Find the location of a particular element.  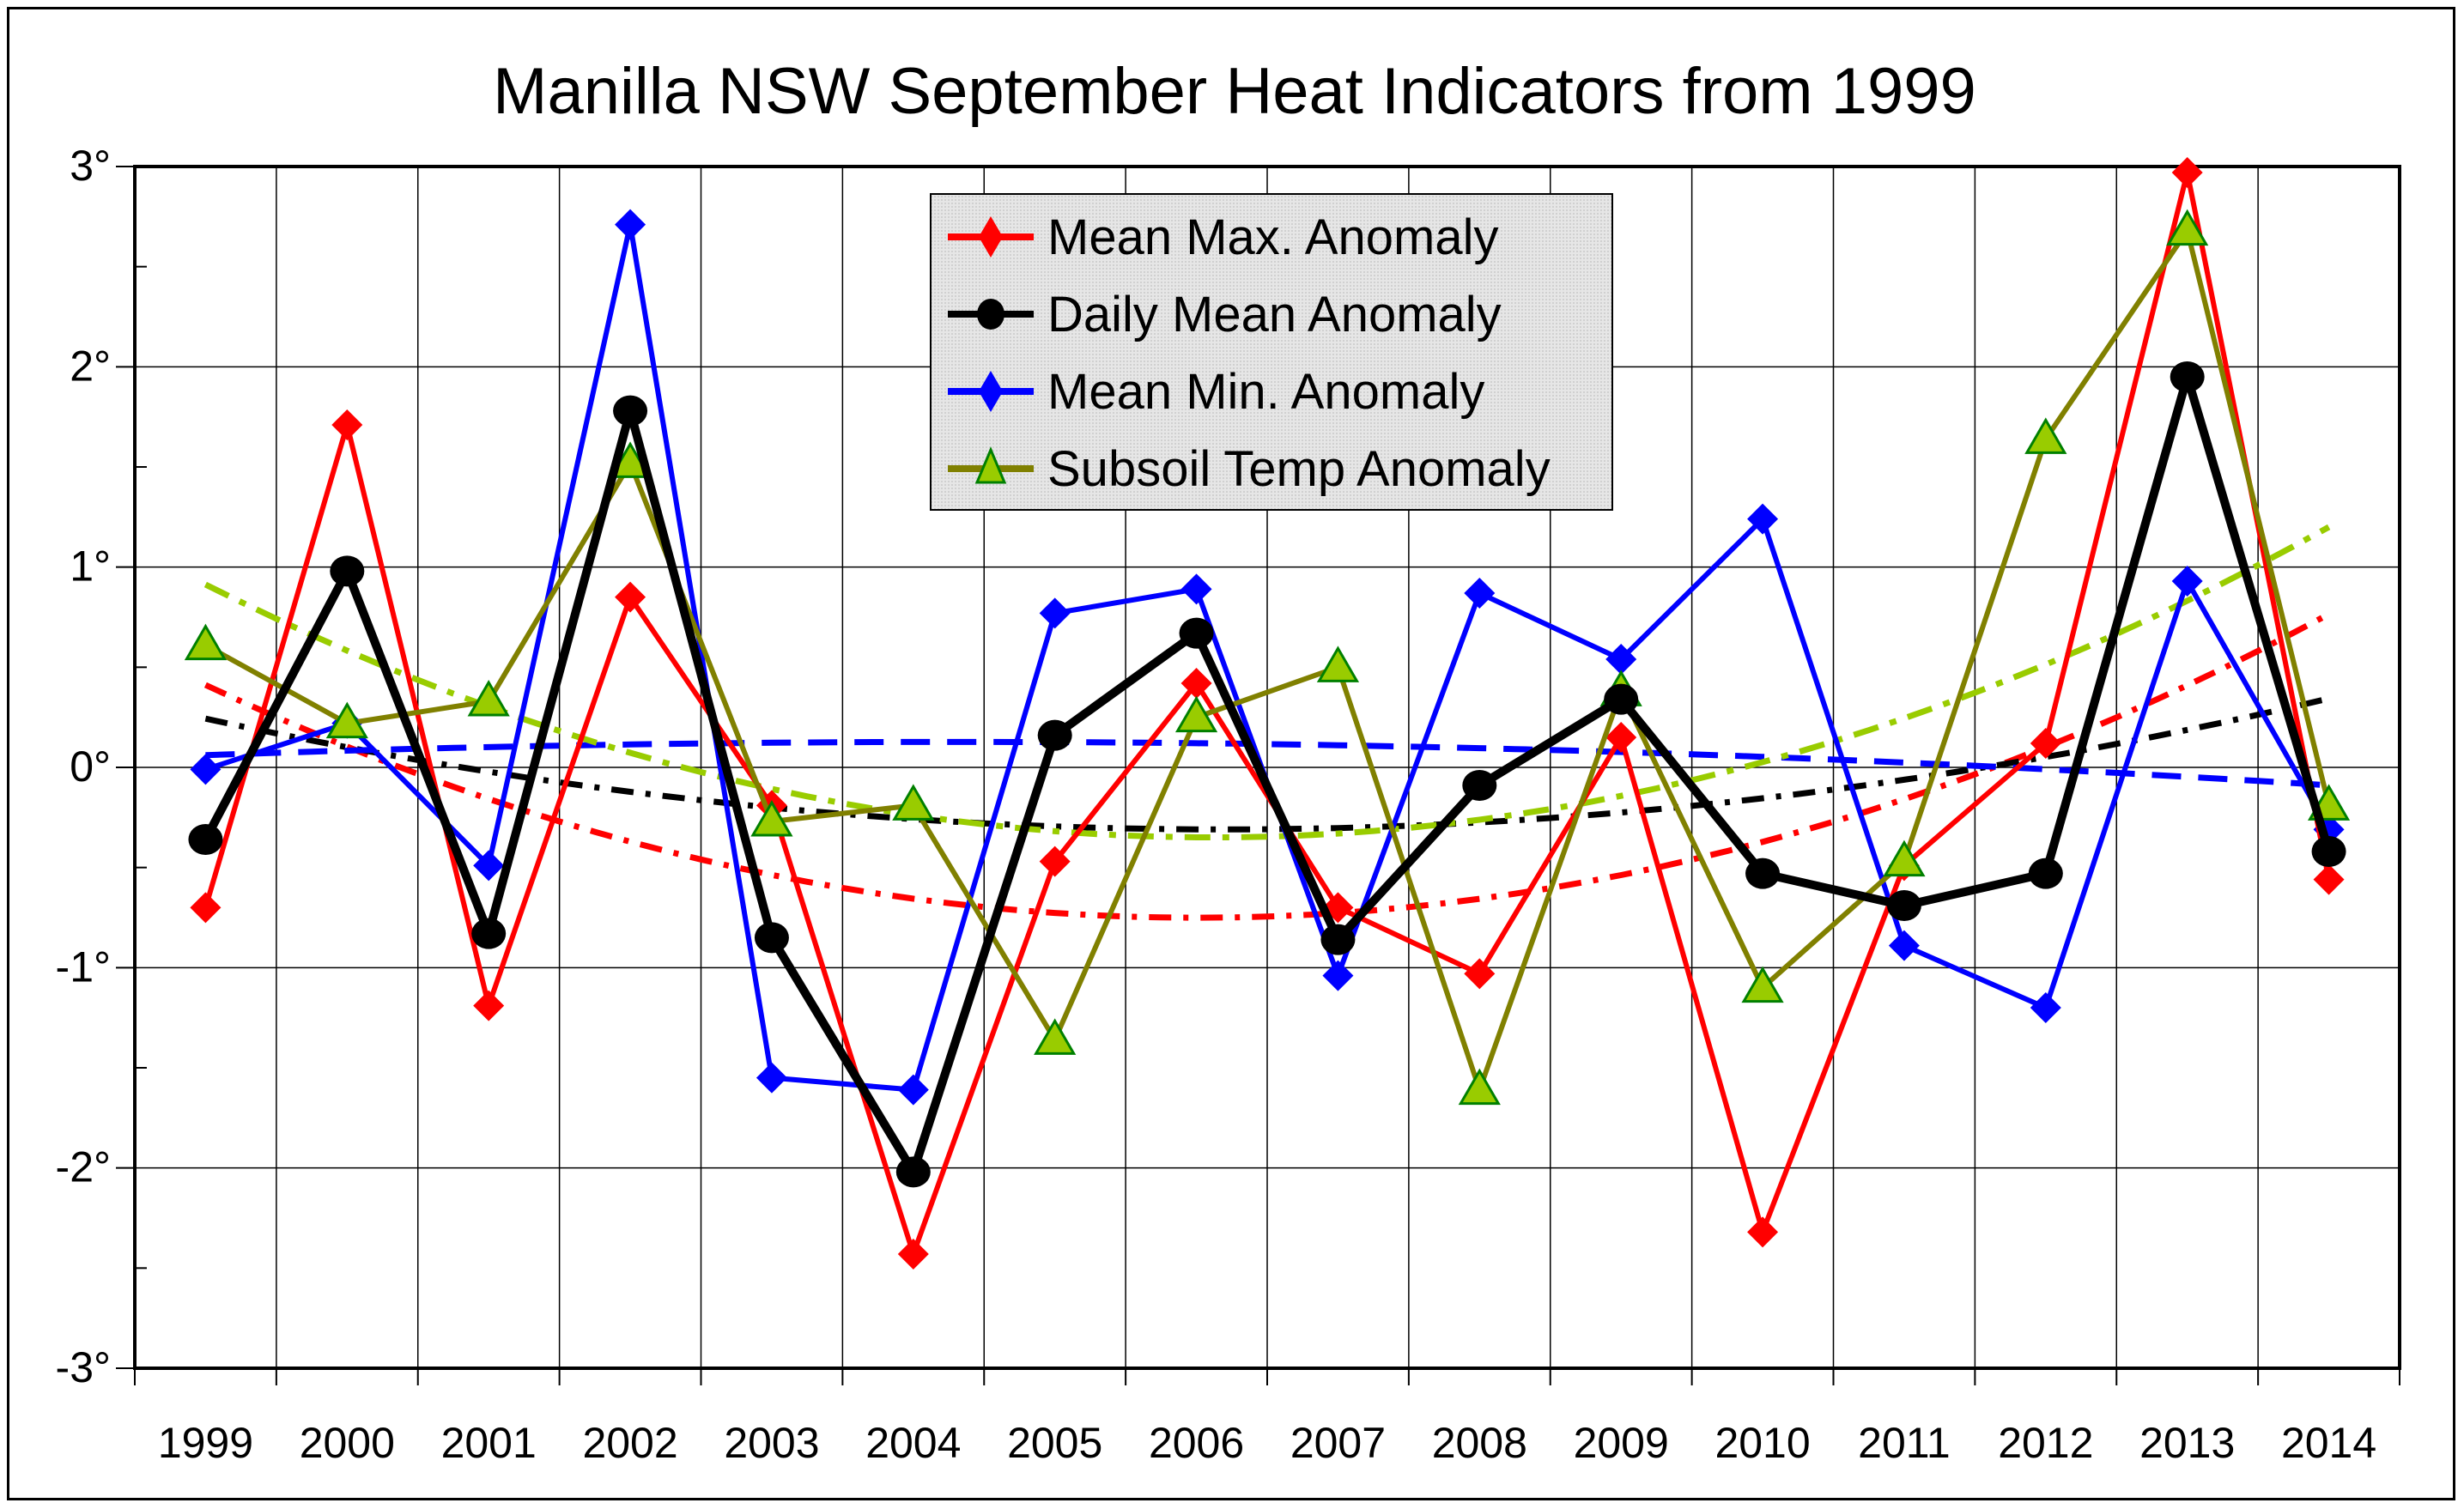

y-tick-label: 1° is located at coordinates (90, 566).